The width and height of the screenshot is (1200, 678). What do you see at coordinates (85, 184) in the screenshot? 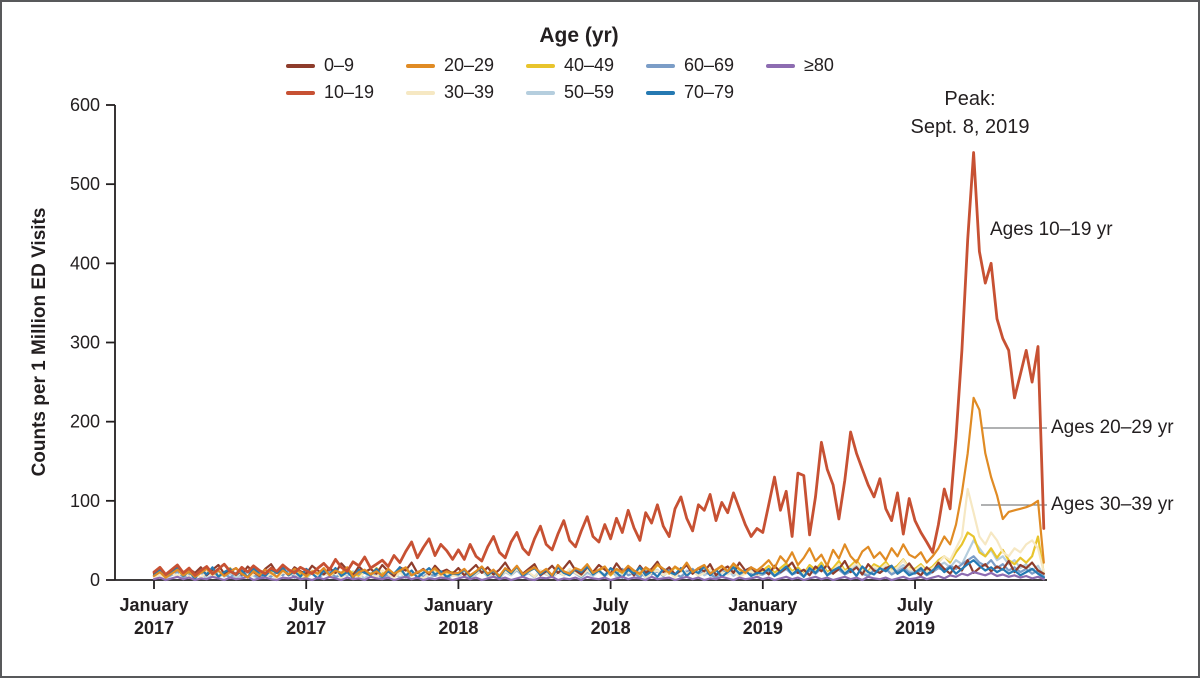
I see `y-tick-label: 500` at bounding box center [85, 184].